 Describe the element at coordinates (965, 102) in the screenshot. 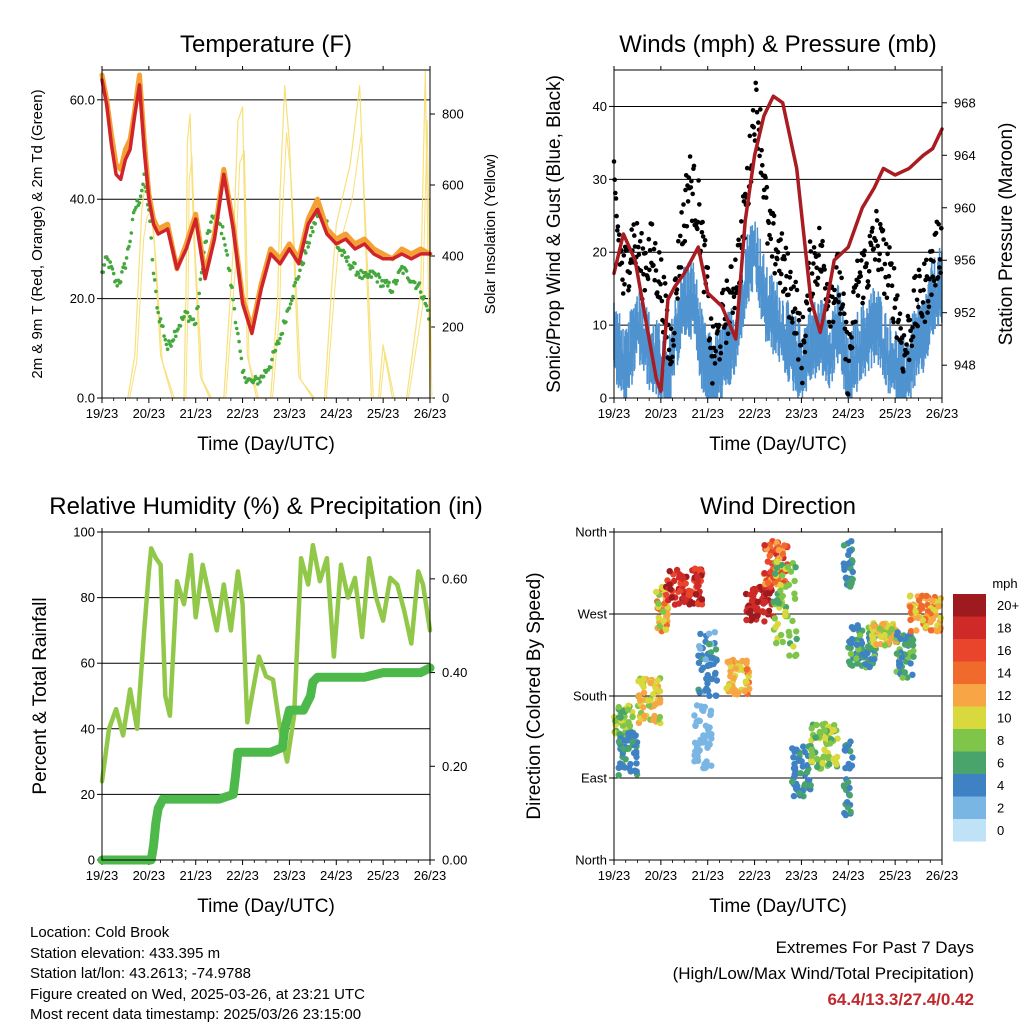

I see `y2-tick-label: 968` at that location.